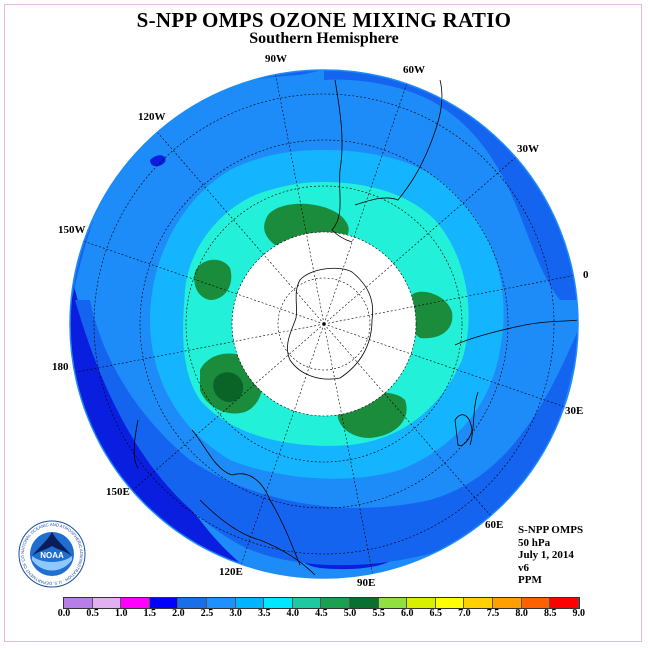  What do you see at coordinates (60, 367) in the screenshot?
I see `lon-label-180: 180` at bounding box center [60, 367].